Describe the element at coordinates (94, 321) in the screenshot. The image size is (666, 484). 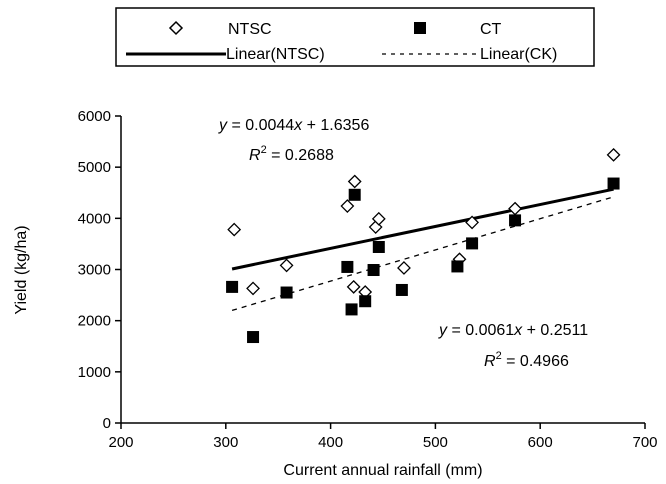
I see `y-tick-label: 2000` at that location.